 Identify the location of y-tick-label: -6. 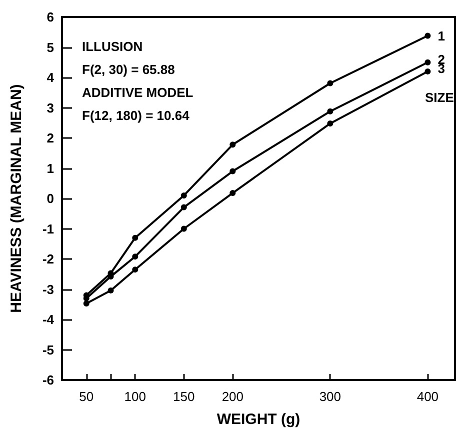
(48, 380).